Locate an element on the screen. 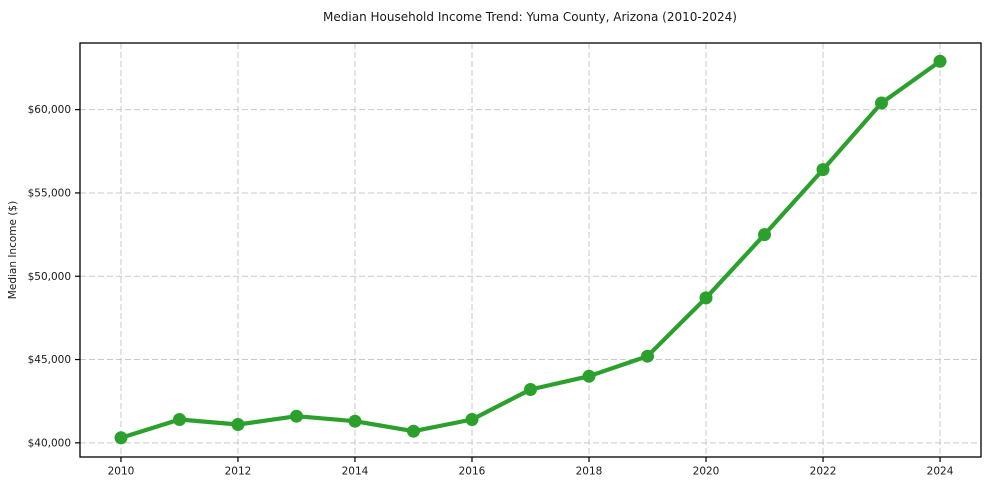  x-tick-label: 2020 is located at coordinates (706, 472).